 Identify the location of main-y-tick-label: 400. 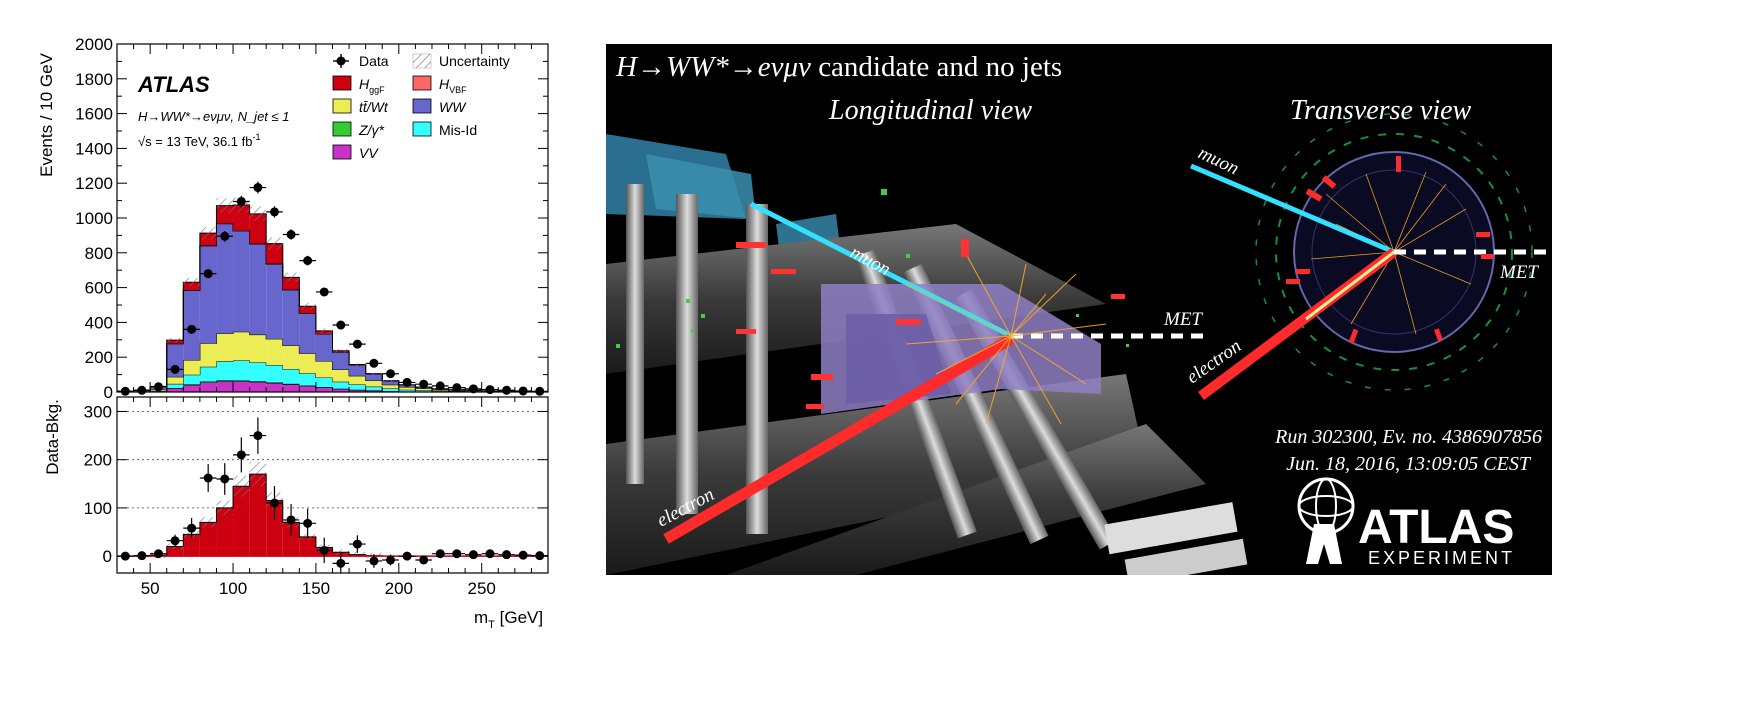
(99, 322).